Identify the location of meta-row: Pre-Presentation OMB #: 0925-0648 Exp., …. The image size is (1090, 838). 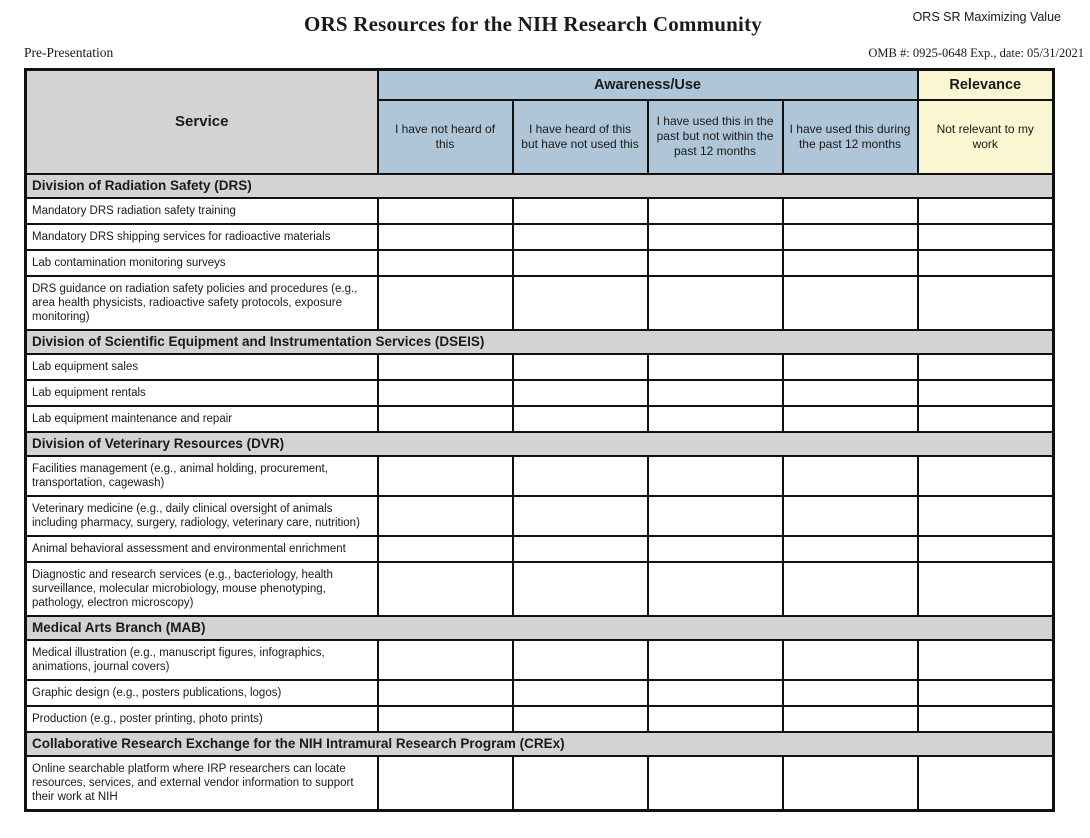
(554, 53).